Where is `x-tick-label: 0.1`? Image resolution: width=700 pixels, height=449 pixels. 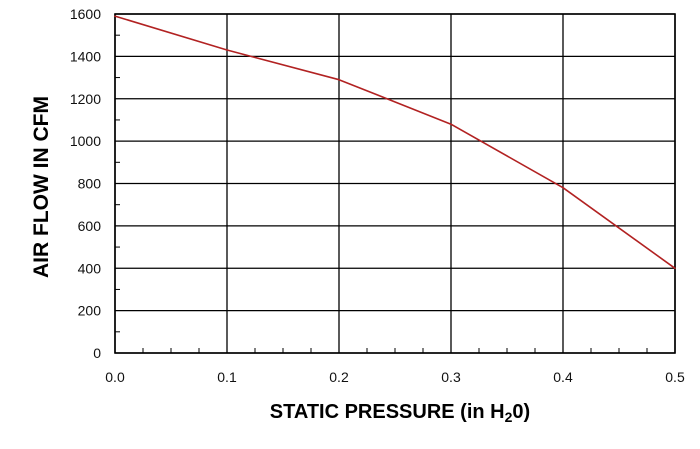 x-tick-label: 0.1 is located at coordinates (227, 377).